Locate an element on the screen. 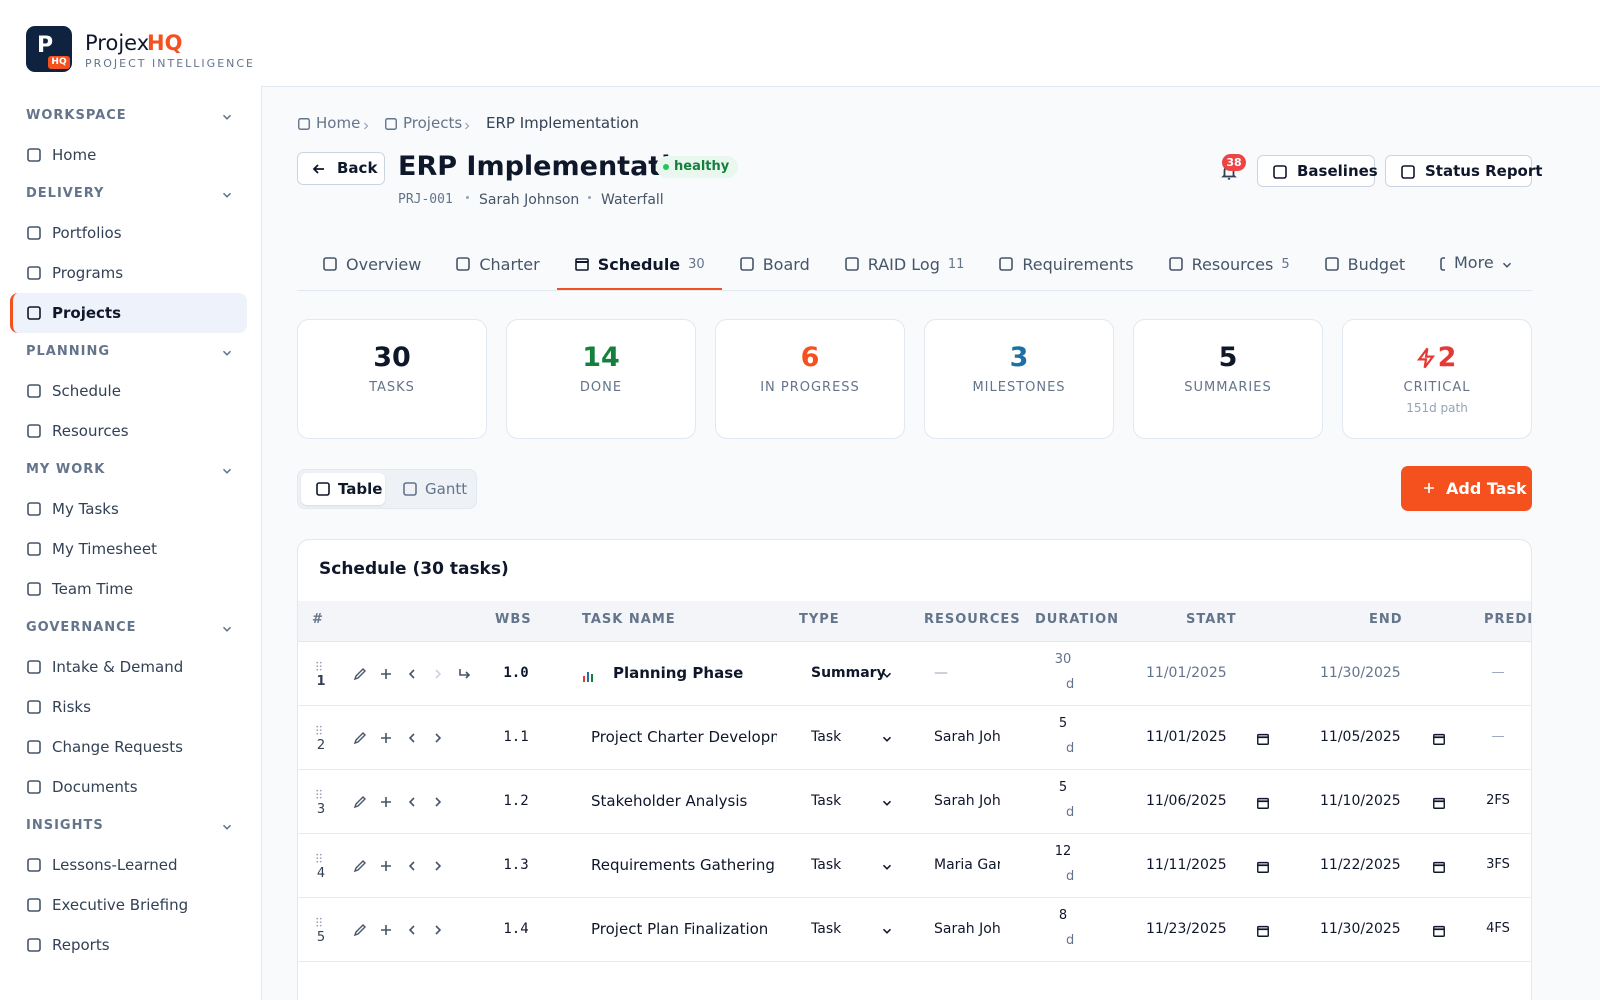 The image size is (1600, 1000). column-header: RESOURCES is located at coordinates (972, 619).